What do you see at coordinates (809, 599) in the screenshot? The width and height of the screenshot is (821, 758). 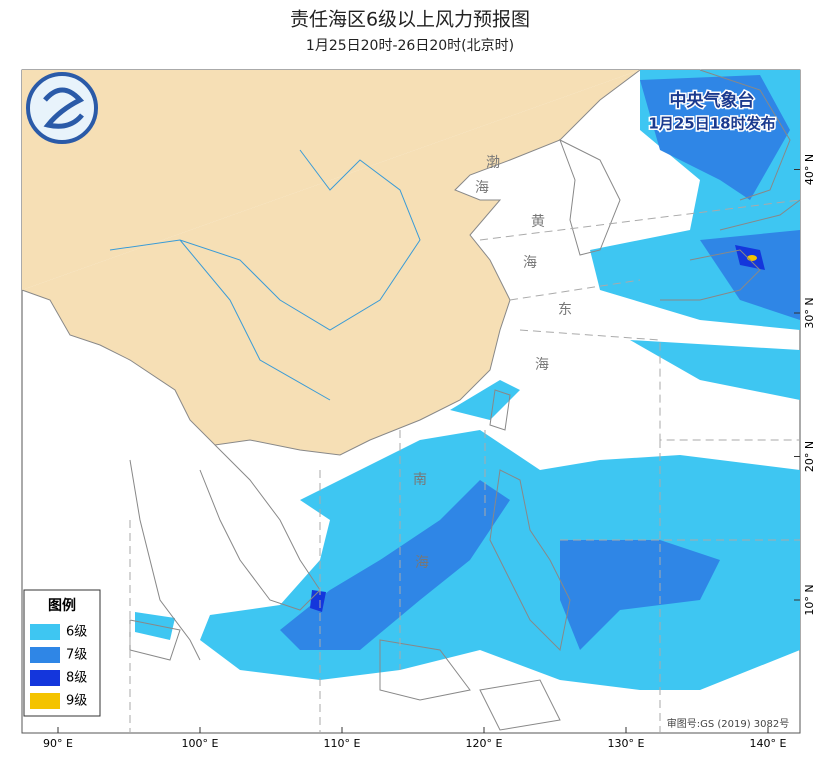 I see `lat-tick-label: 10° N` at bounding box center [809, 599].